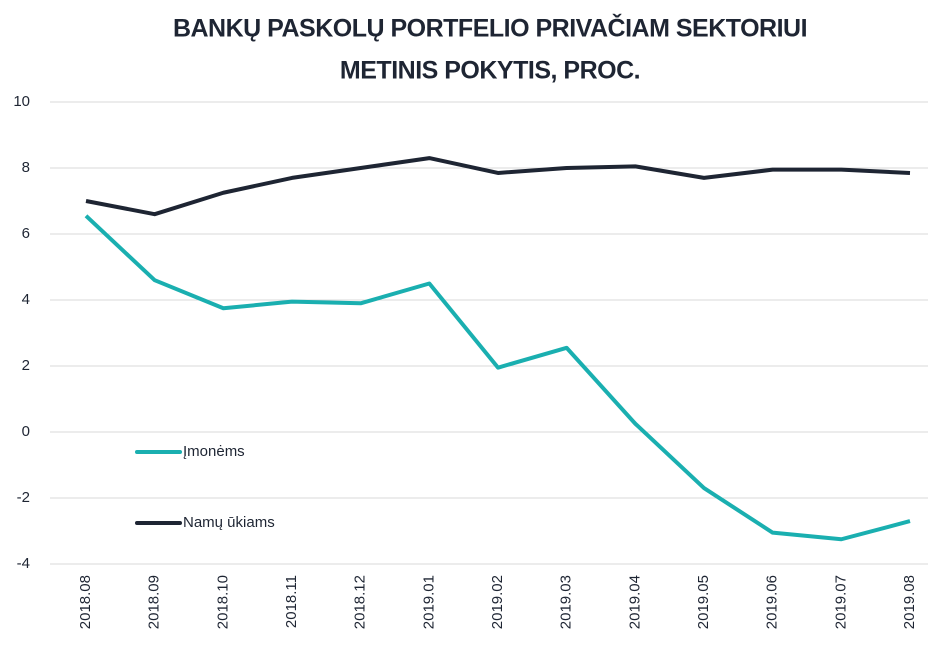 The height and width of the screenshot is (648, 933). I want to click on legend-label: Įmonėms, so click(214, 451).